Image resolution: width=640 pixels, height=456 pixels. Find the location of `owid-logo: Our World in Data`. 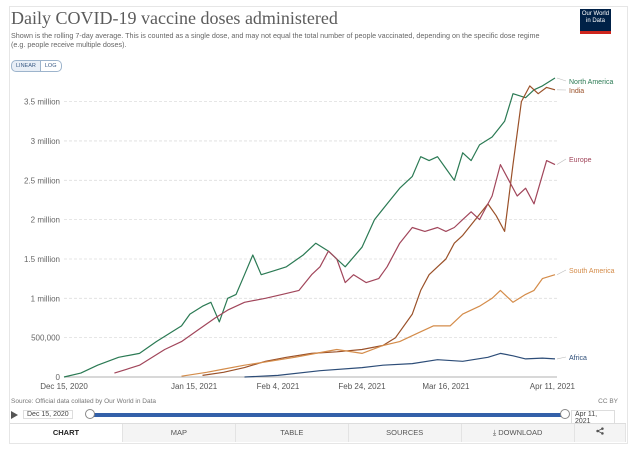

owid-logo: Our World in Data is located at coordinates (595, 21).